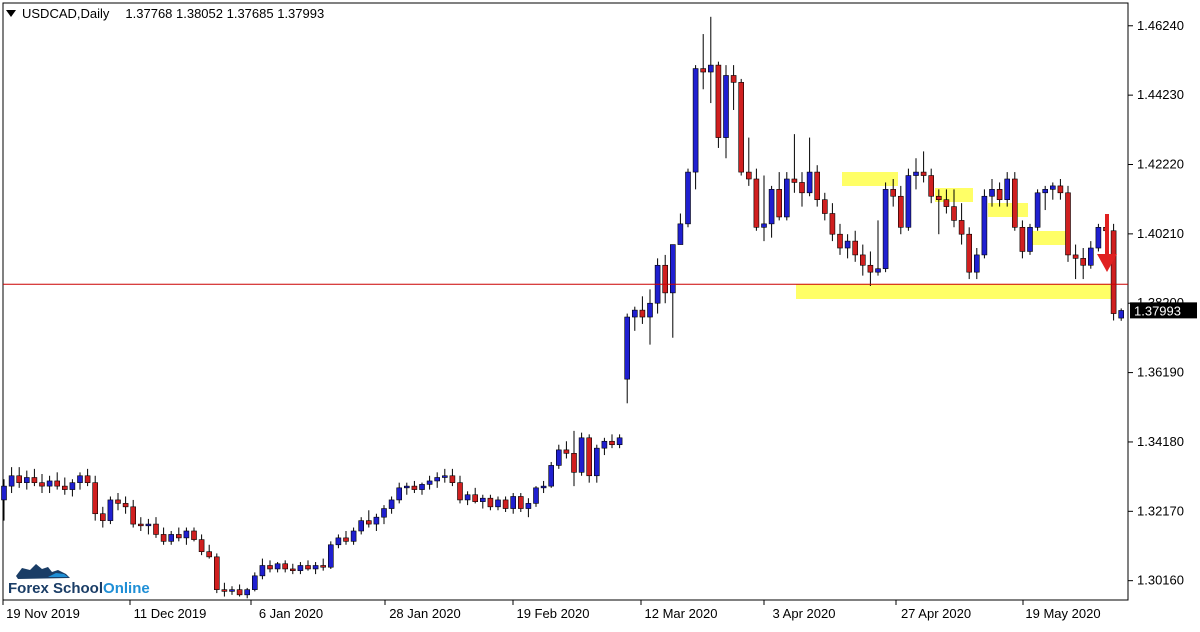  What do you see at coordinates (225, 13) in the screenshot?
I see `ohlc-values: 1.37768 1.38052 1.37685 1.37993` at bounding box center [225, 13].